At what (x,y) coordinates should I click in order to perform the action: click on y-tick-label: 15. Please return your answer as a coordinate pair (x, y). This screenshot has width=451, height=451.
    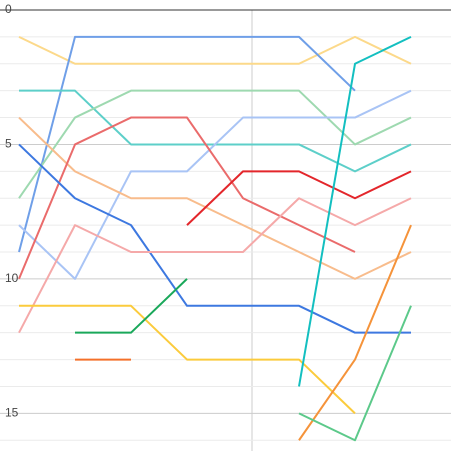
    Looking at the image, I should click on (12, 413).